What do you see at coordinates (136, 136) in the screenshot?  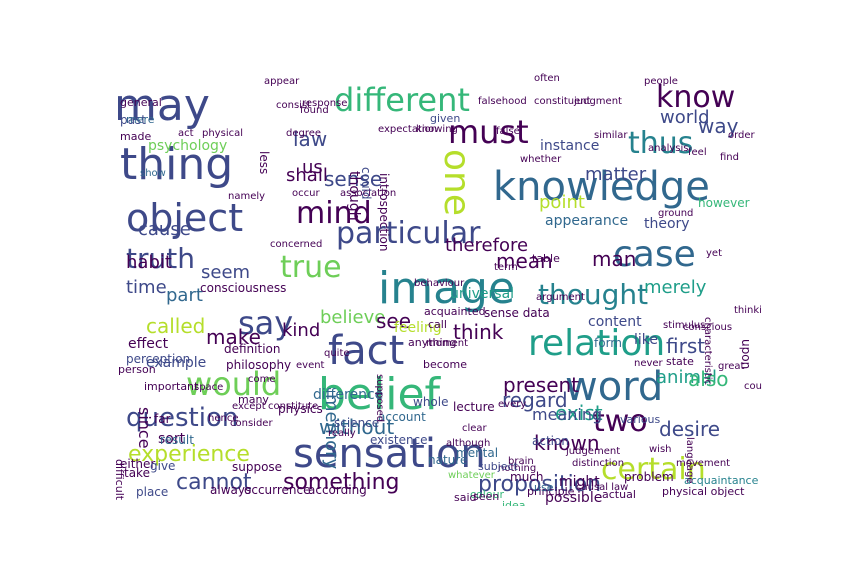 I see `word-made: made` at bounding box center [136, 136].